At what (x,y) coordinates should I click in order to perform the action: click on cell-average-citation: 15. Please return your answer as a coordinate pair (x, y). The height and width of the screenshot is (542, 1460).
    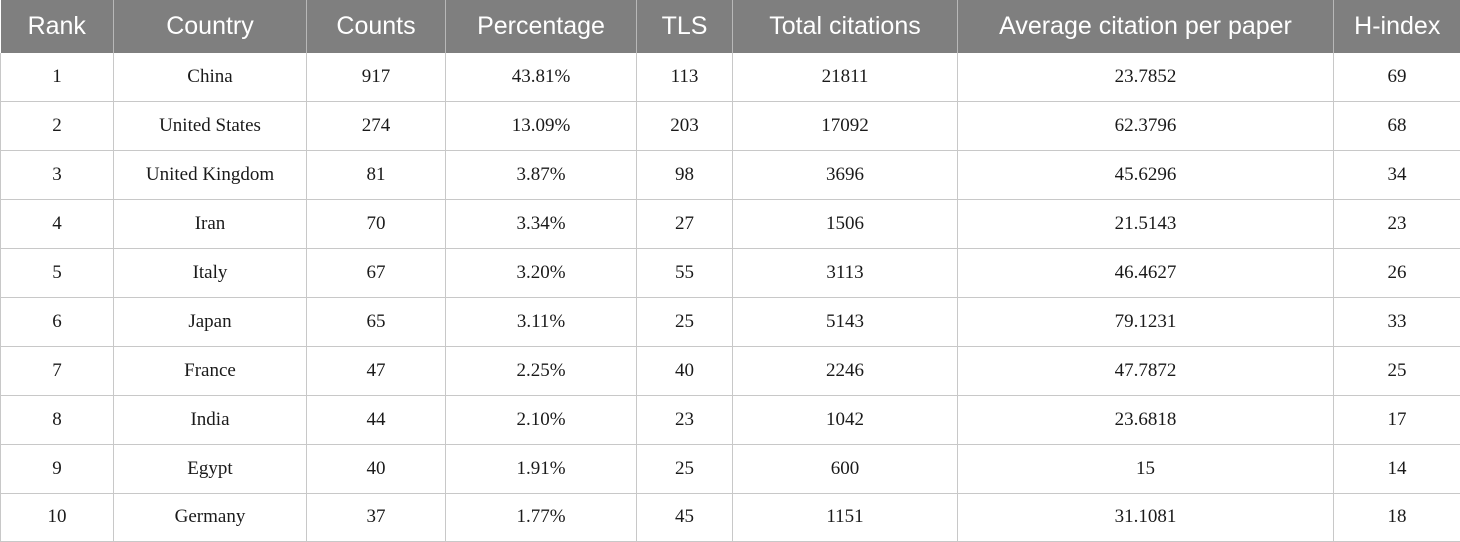
    Looking at the image, I should click on (1145, 469).